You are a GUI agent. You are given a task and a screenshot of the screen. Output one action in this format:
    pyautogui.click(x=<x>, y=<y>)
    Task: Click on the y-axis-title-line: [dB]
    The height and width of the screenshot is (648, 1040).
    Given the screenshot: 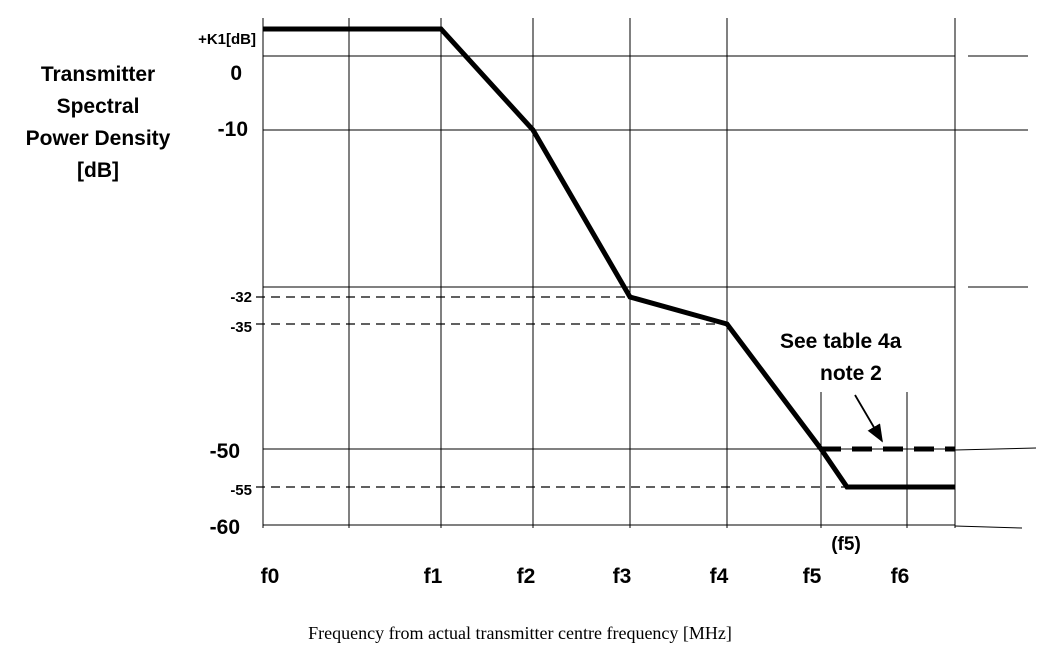 What is the action you would take?
    pyautogui.click(x=98, y=170)
    